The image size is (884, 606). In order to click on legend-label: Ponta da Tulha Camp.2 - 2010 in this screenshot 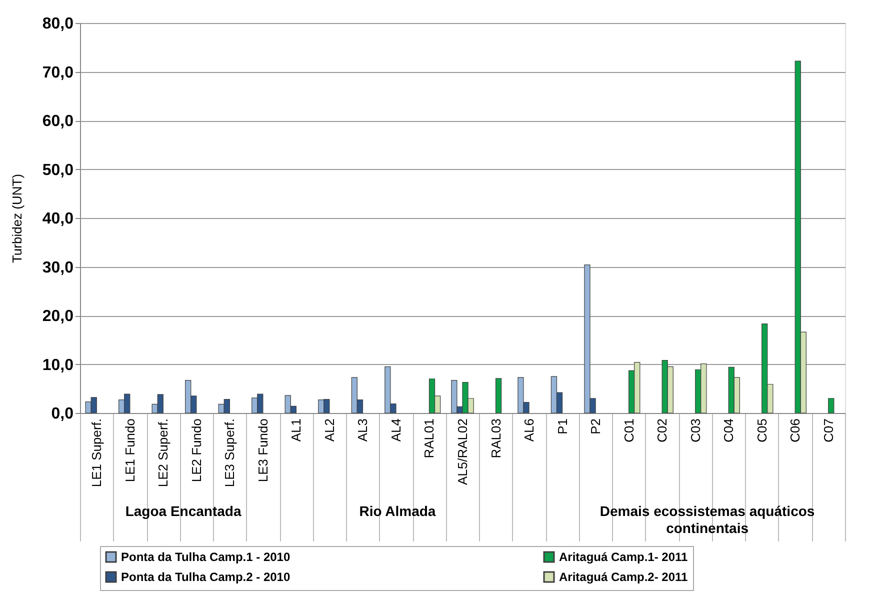, I will do `click(205, 577)`.